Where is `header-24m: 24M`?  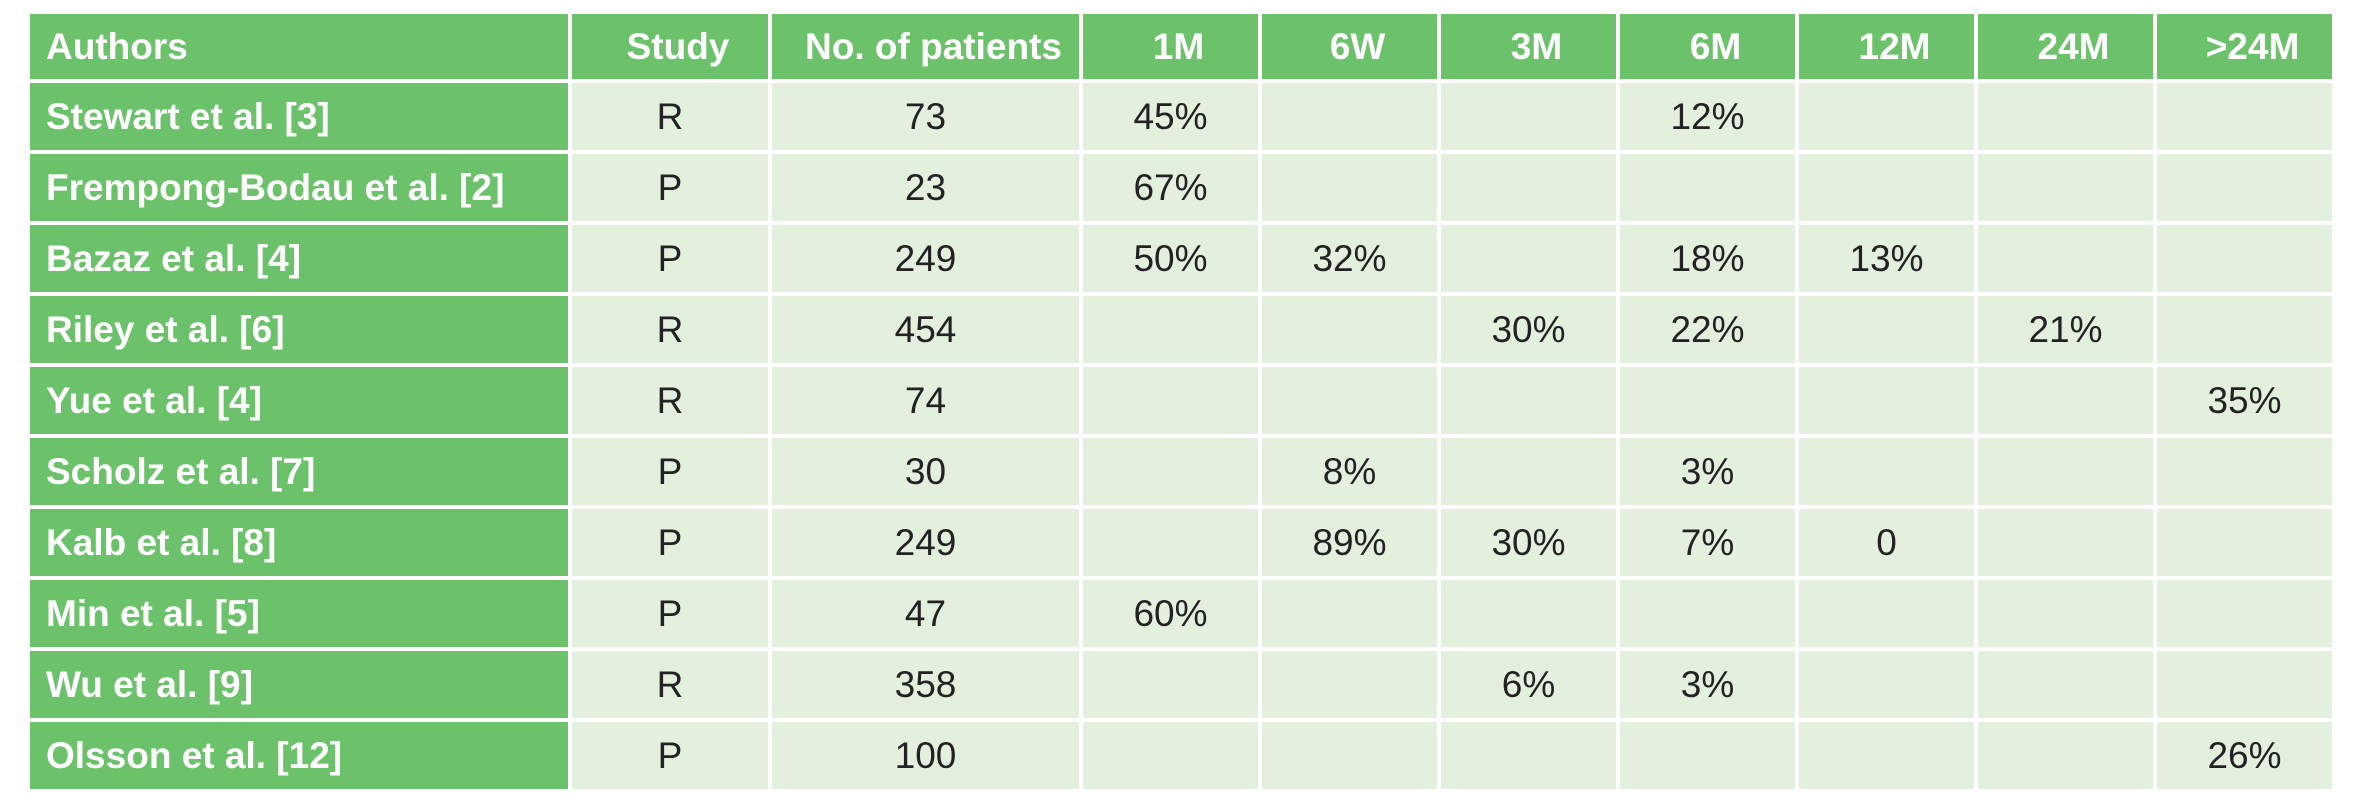
header-24m: 24M is located at coordinates (2065, 46).